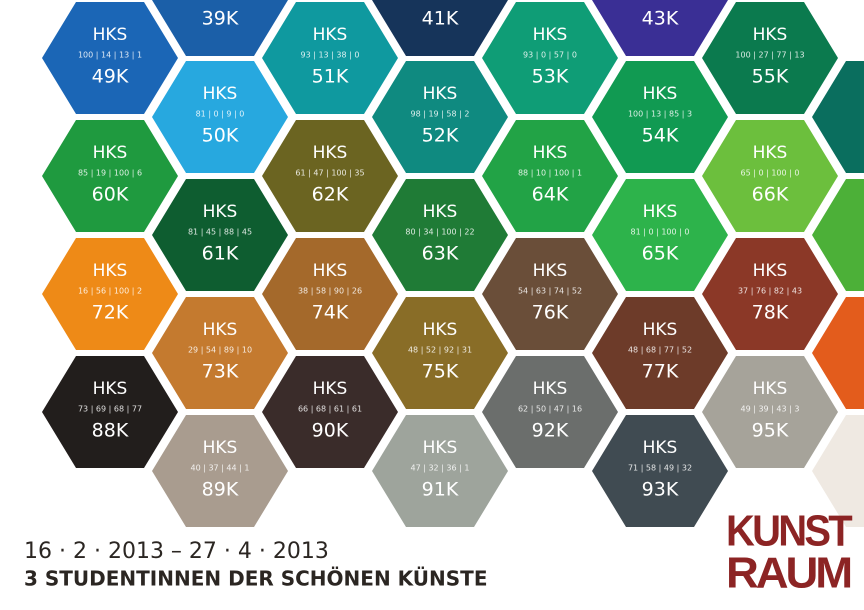 The height and width of the screenshot is (610, 864). Describe the element at coordinates (440, 350) in the screenshot. I see `hex-code: 48 | 52 | 92 | 31` at that location.